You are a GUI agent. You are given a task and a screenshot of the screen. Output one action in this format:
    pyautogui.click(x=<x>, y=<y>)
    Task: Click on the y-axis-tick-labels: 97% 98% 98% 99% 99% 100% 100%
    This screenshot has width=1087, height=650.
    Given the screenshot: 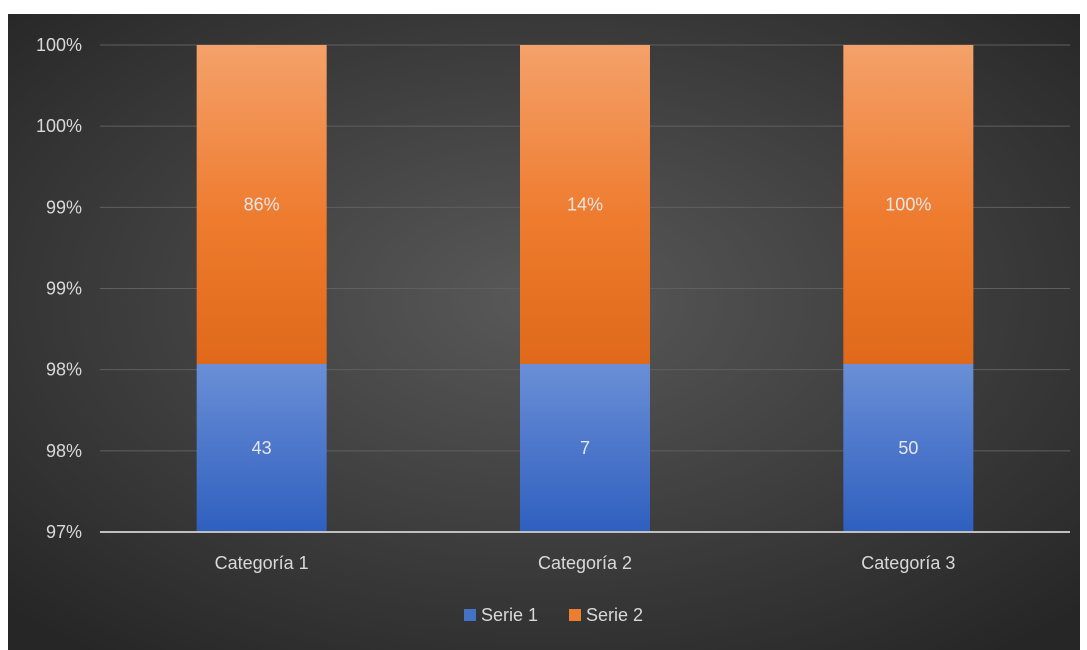 What is the action you would take?
    pyautogui.click(x=59, y=288)
    